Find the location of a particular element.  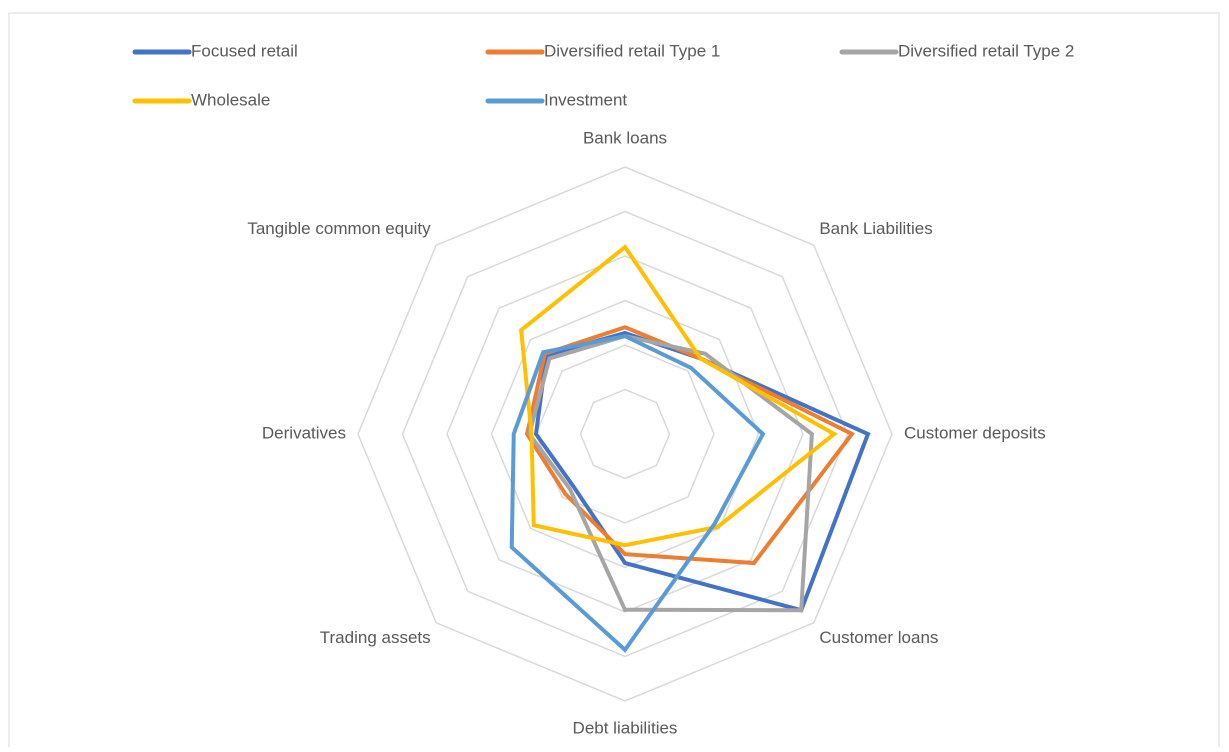

legend-label: Diversified retail Type 1 is located at coordinates (632, 50).